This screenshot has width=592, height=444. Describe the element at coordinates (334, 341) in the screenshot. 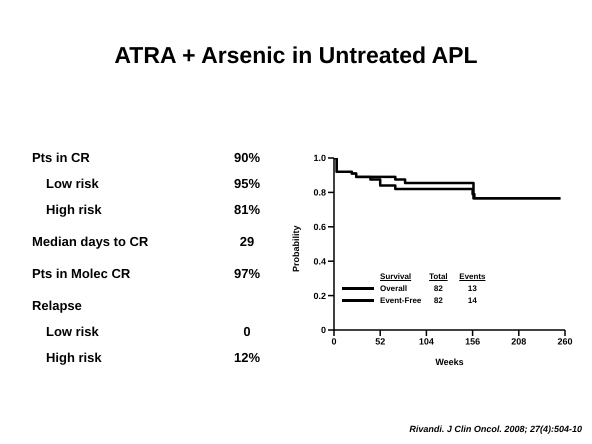

I see `x-tick-label: 0` at that location.